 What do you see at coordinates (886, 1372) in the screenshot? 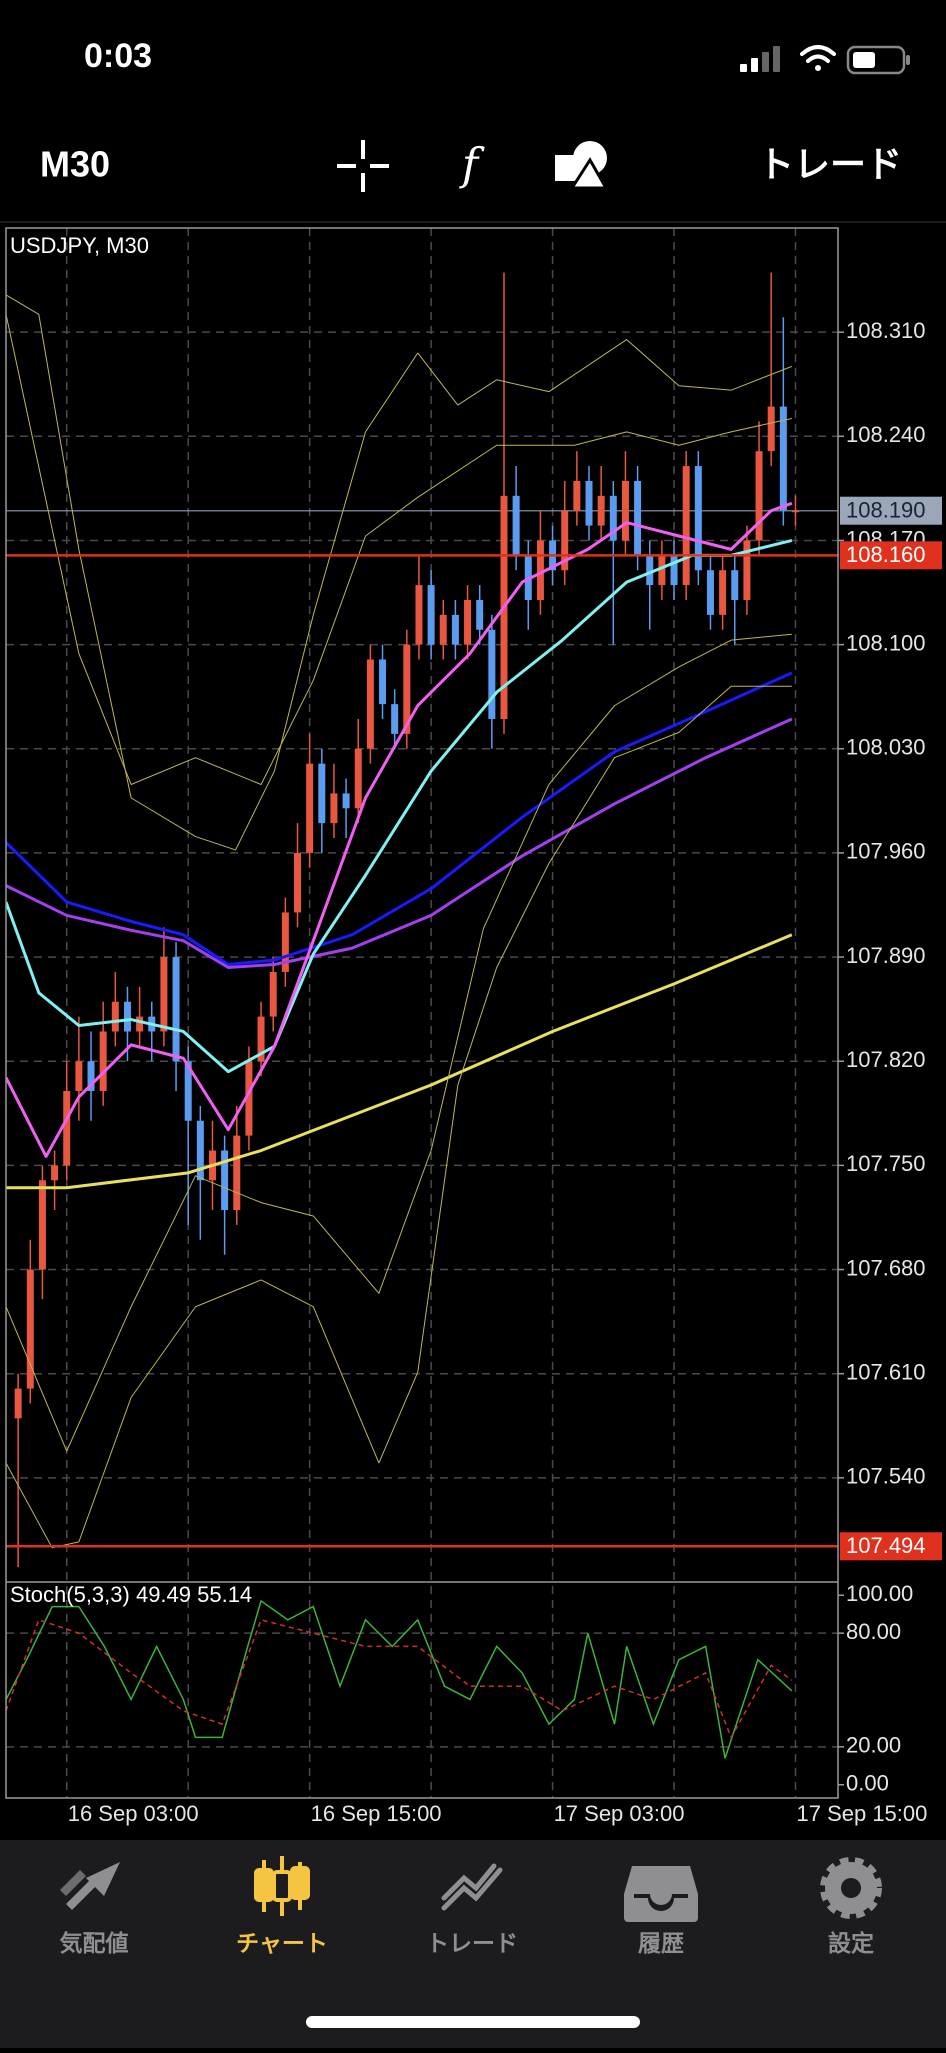
I see `y-tick-label: 107.610` at bounding box center [886, 1372].